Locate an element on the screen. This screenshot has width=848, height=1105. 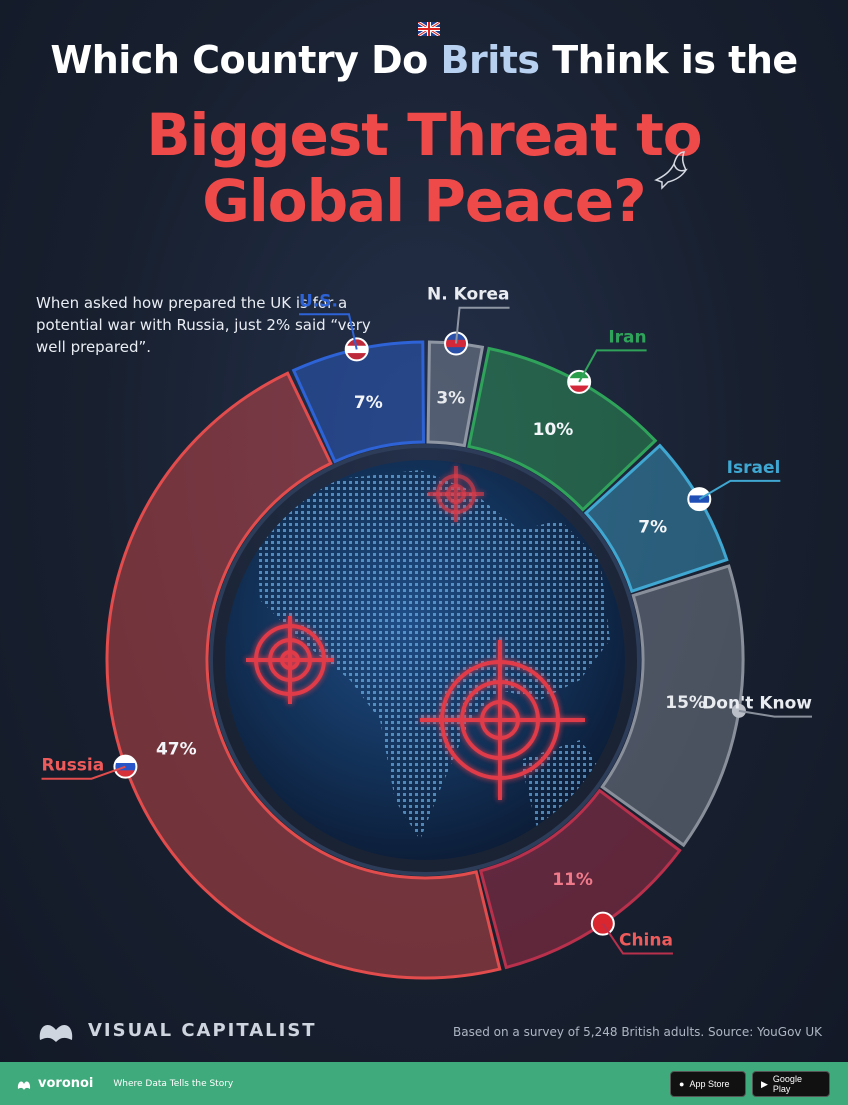
category-label-u-s: U.S. is located at coordinates (318, 301).